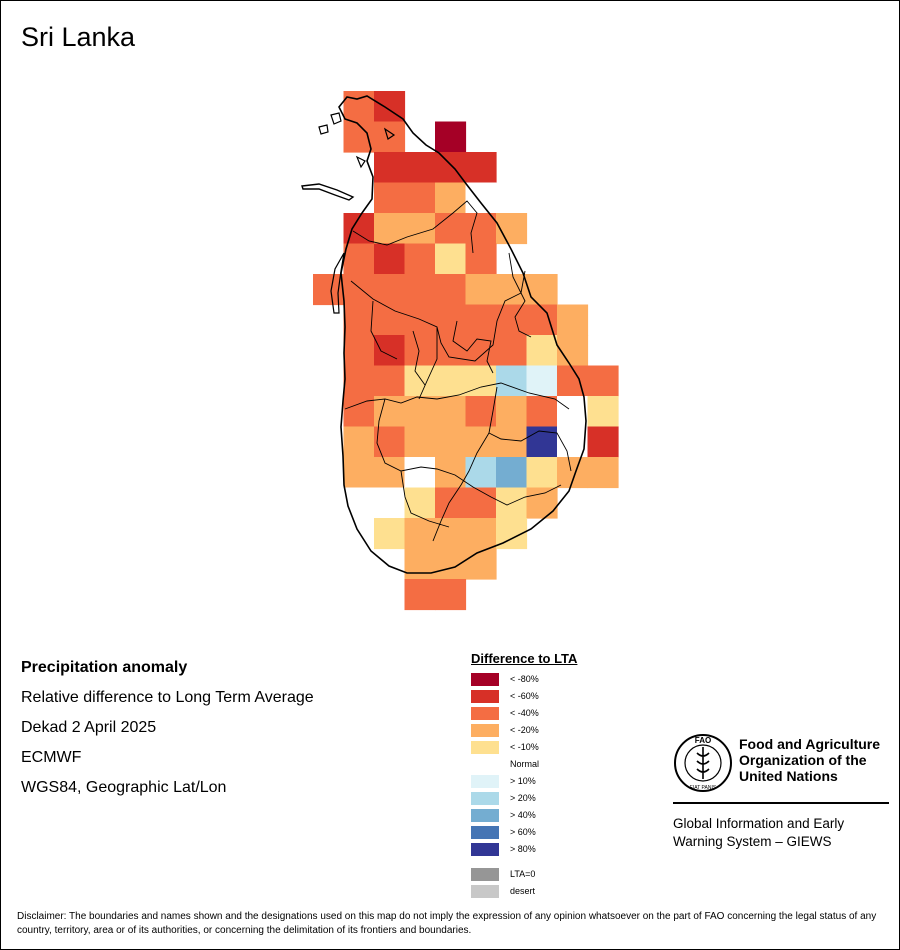  Describe the element at coordinates (571, 713) in the screenshot. I see `legend-item: < -40%` at that location.